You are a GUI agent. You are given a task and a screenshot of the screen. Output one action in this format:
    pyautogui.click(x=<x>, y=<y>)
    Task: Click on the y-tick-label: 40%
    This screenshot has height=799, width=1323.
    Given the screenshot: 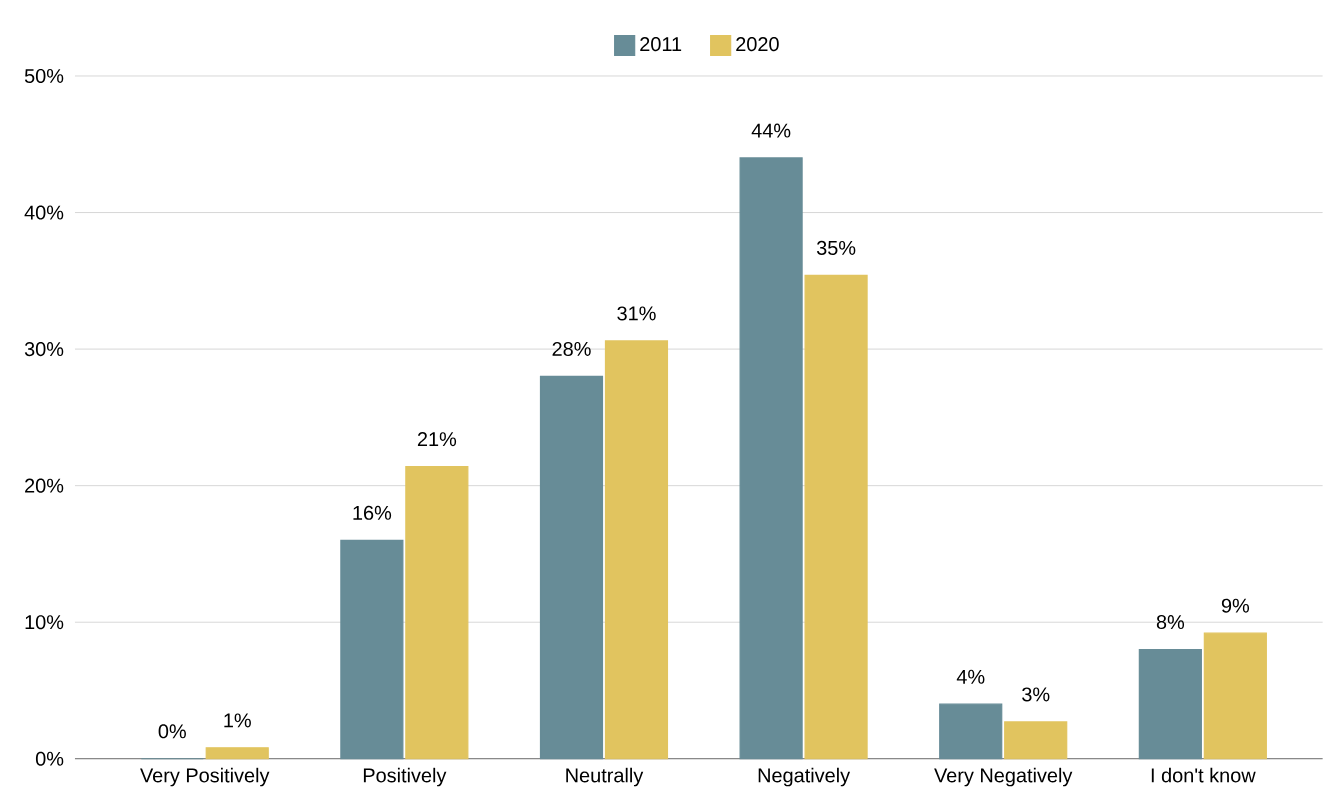 What is the action you would take?
    pyautogui.click(x=44, y=212)
    